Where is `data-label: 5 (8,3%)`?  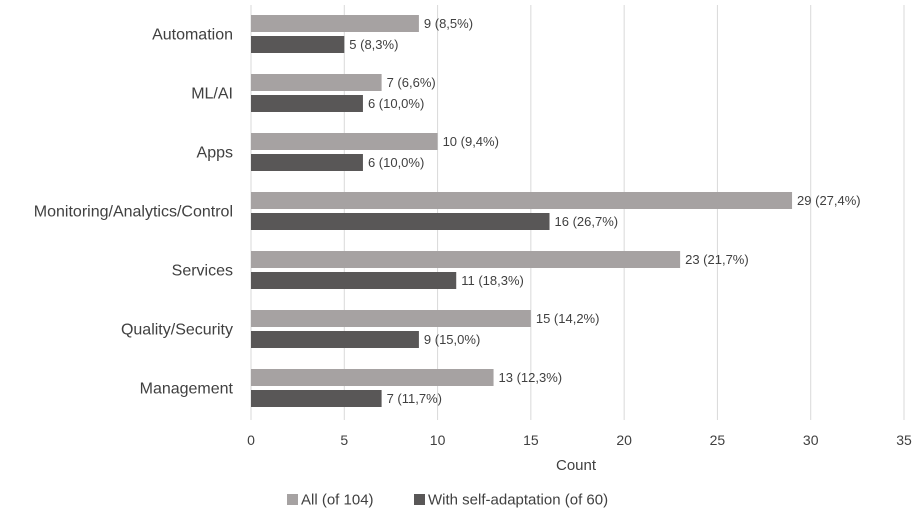
data-label: 5 (8,3%) is located at coordinates (373, 44).